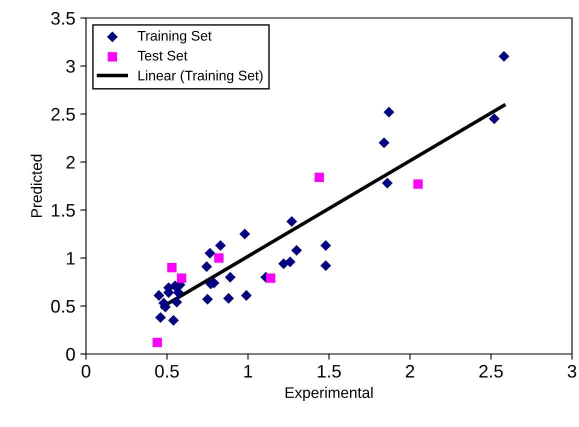  I want to click on legend-label: Linear (Training Set), so click(200, 77).